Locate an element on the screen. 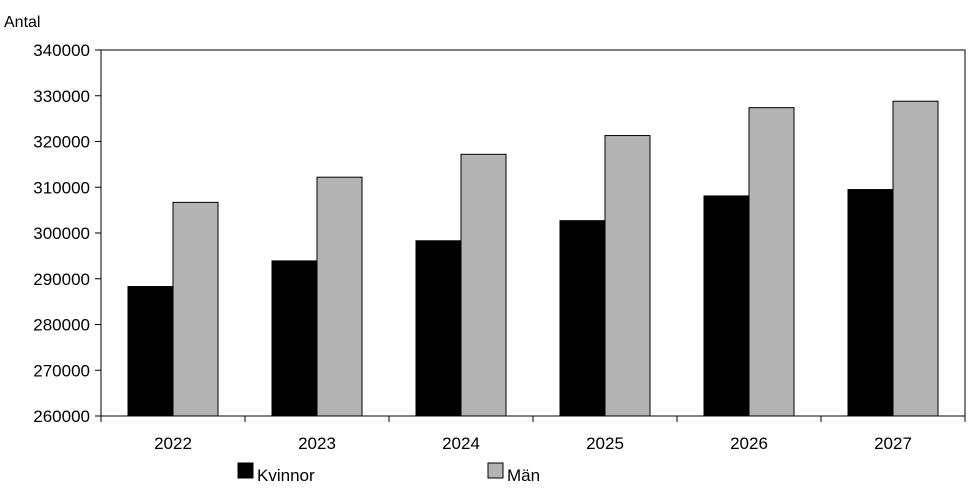  legend-label-kvinnor: Kvinnor is located at coordinates (286, 475).